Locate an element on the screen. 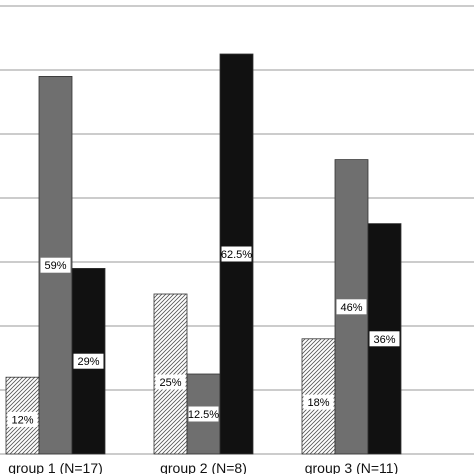  data-label: 59% is located at coordinates (55, 265).